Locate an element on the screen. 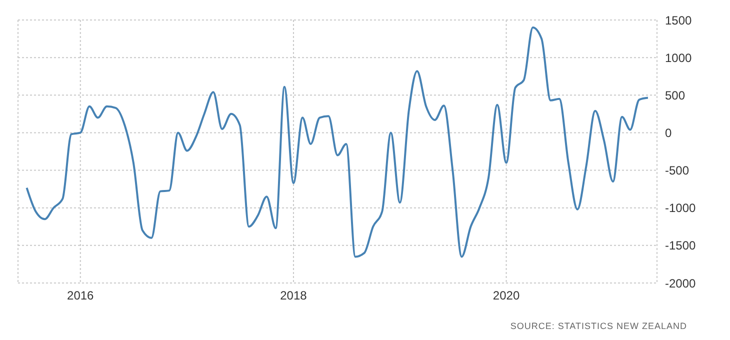 The width and height of the screenshot is (730, 340). x-tick-label: 2018 is located at coordinates (294, 295).